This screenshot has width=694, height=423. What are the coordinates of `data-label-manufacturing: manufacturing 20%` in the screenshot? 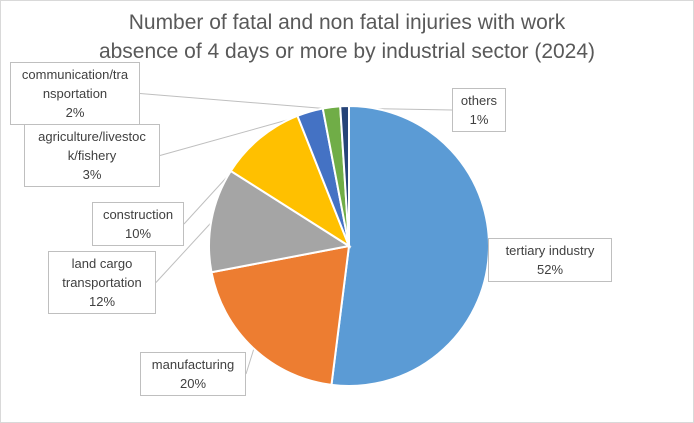 It's located at (193, 374).